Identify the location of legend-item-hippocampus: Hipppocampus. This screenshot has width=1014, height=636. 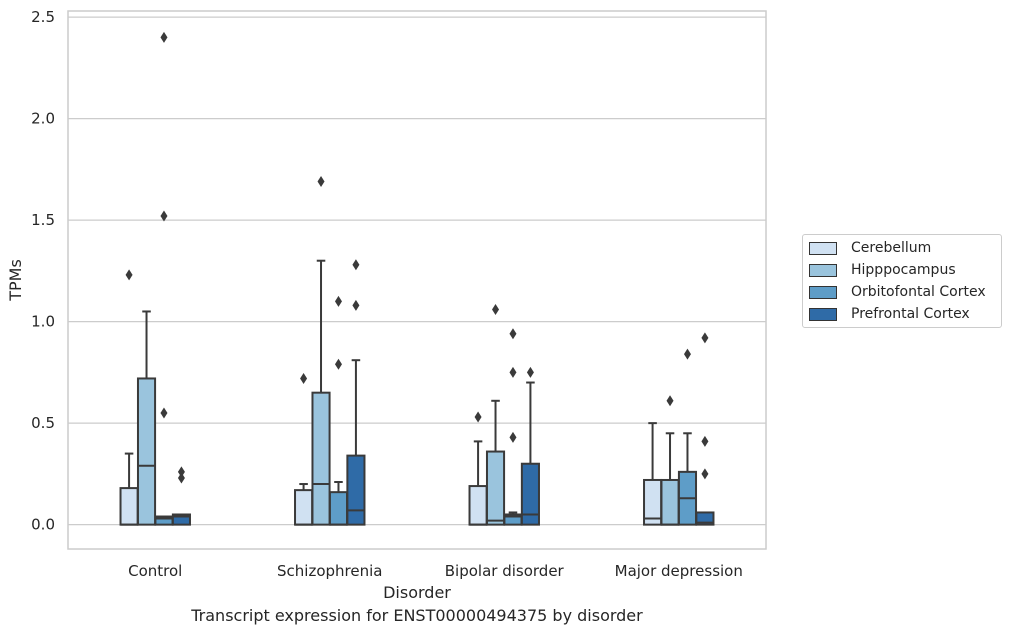
(882, 270).